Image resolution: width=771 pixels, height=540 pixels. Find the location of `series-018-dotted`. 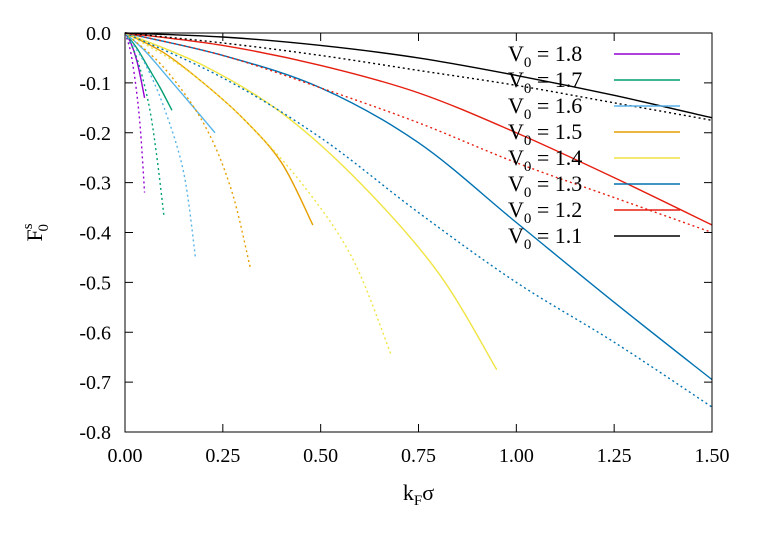

series-018-dotted is located at coordinates (135, 112).